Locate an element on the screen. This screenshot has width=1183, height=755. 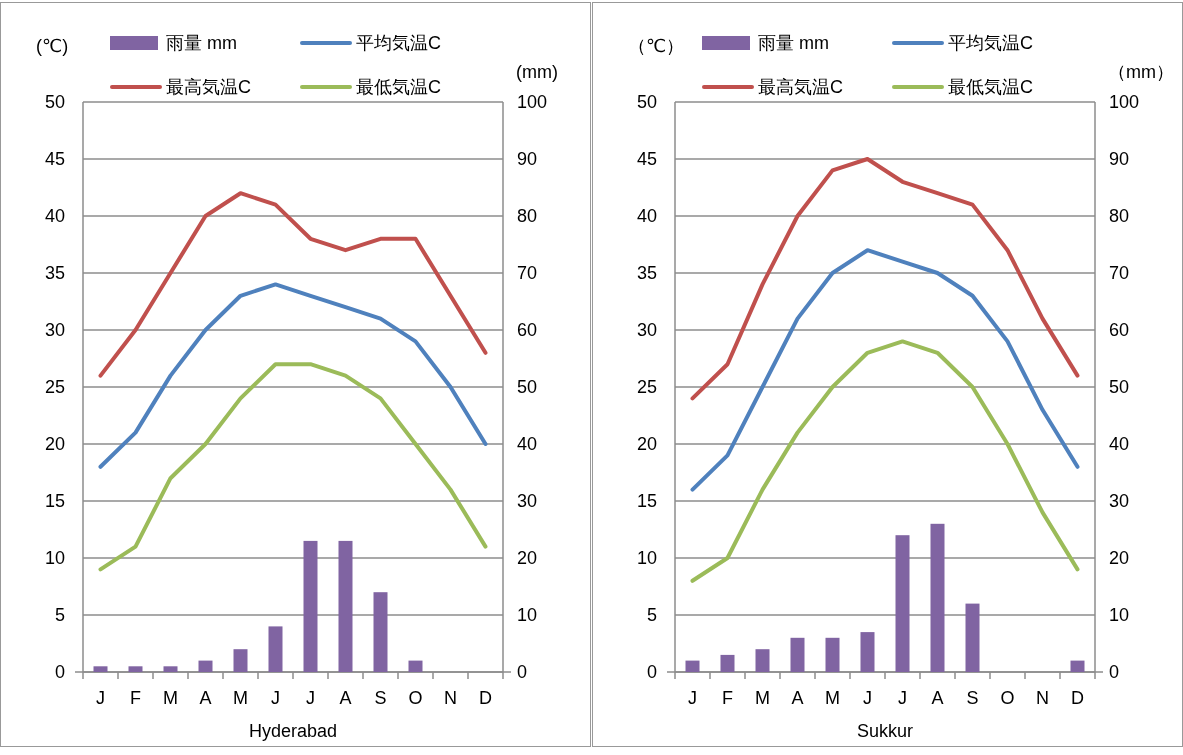
legend-label: 最低気温C is located at coordinates (398, 87).